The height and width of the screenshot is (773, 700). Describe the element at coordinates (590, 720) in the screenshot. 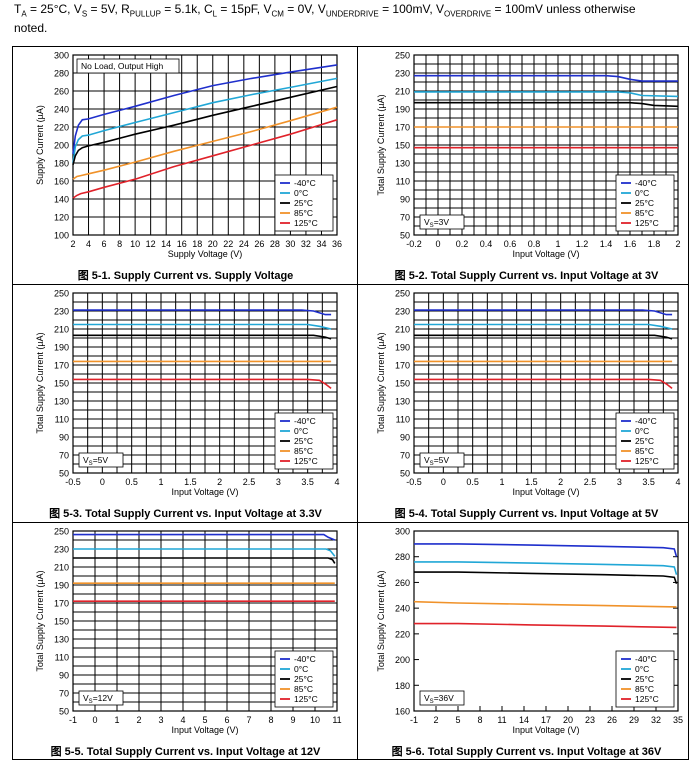

I see `x-tick-label: 23` at that location.